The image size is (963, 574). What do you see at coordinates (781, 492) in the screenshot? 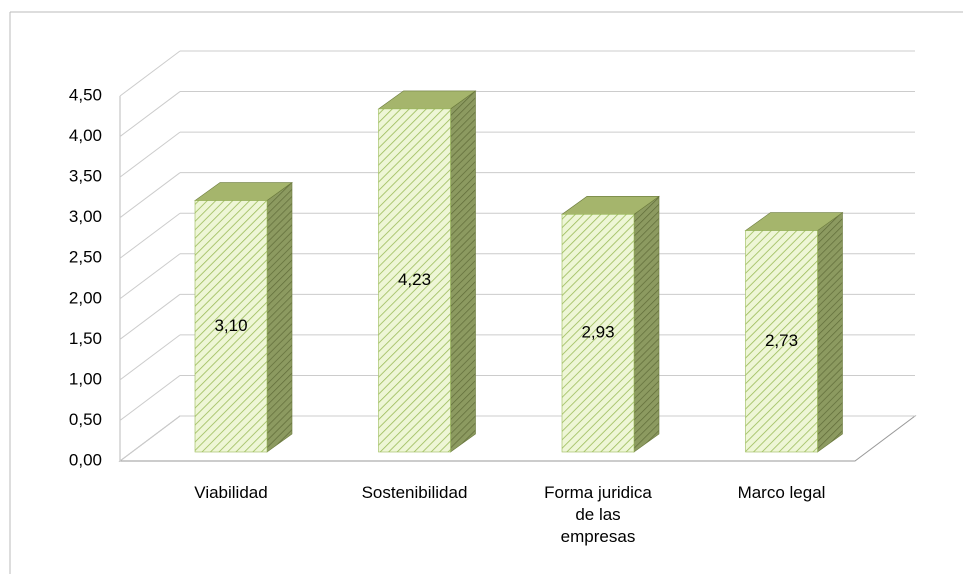
I see `x-tick-label: Marco legal` at bounding box center [781, 492].